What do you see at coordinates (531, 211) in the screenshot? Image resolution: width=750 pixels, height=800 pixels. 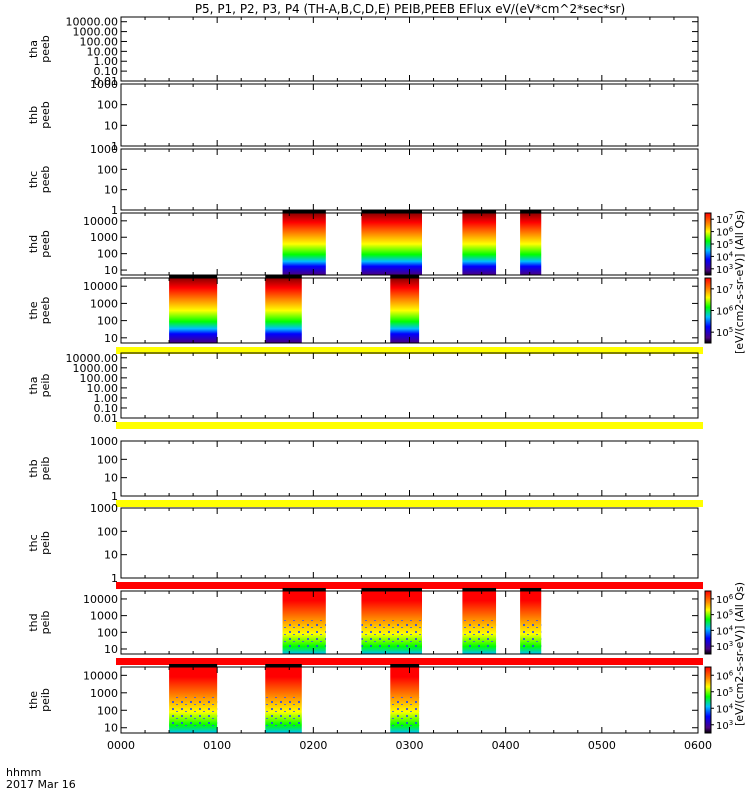 I see `panel-4-data-block-4-cap` at bounding box center [531, 211].